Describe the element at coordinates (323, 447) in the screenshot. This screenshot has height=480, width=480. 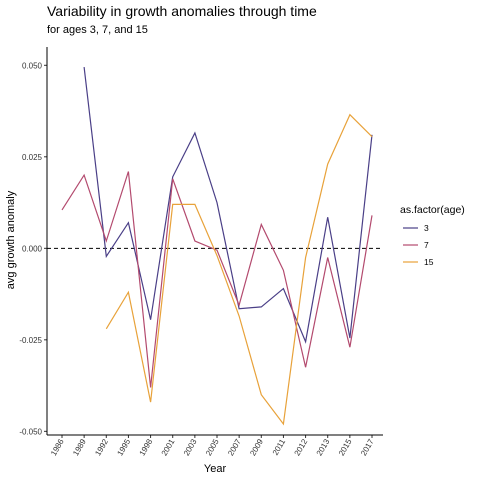
I see `x-tick-label: 2013` at that location.